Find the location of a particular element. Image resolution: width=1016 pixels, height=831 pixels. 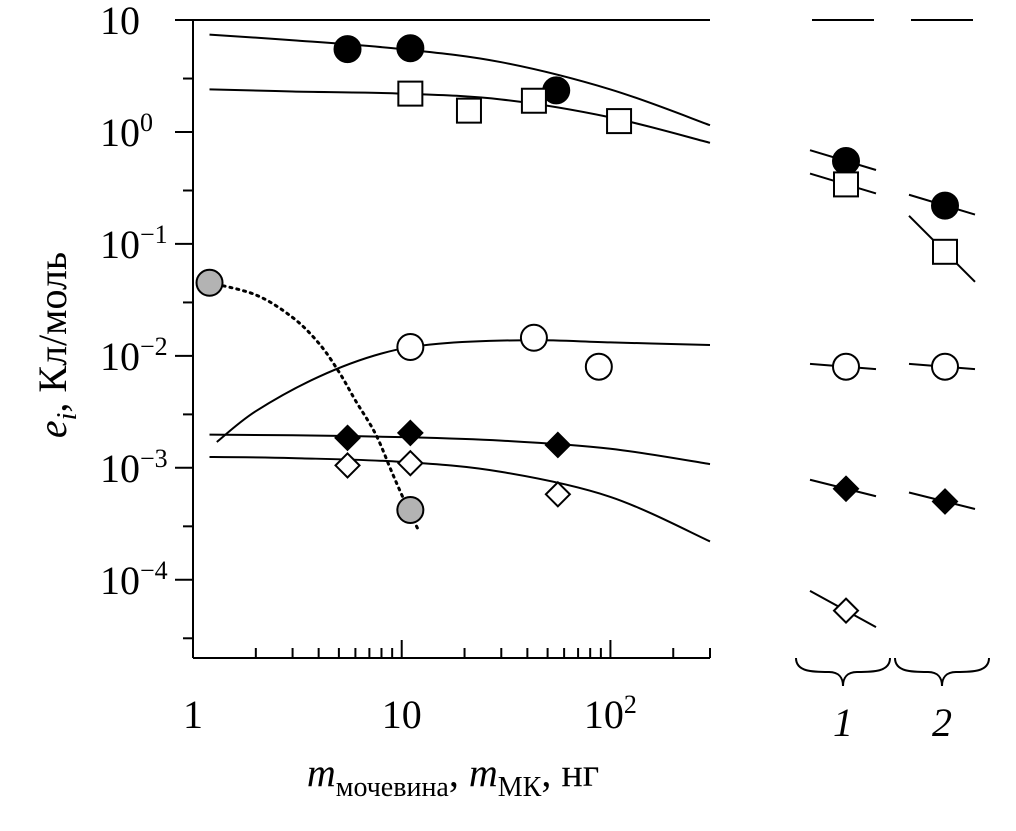

y-tick-label-exp: −4 is located at coordinates (154, 570).